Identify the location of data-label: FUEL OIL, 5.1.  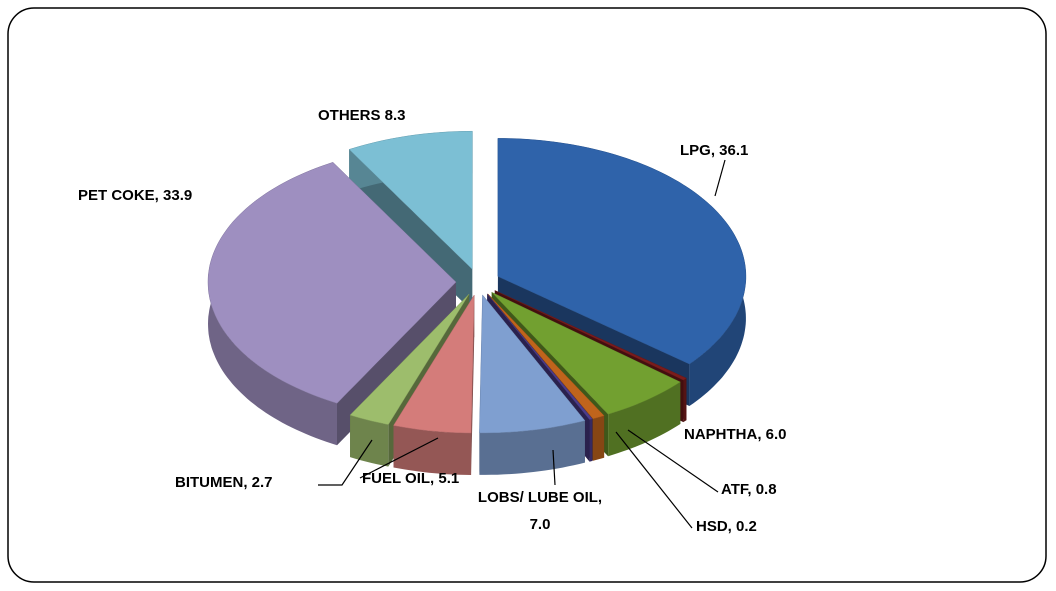
(411, 478).